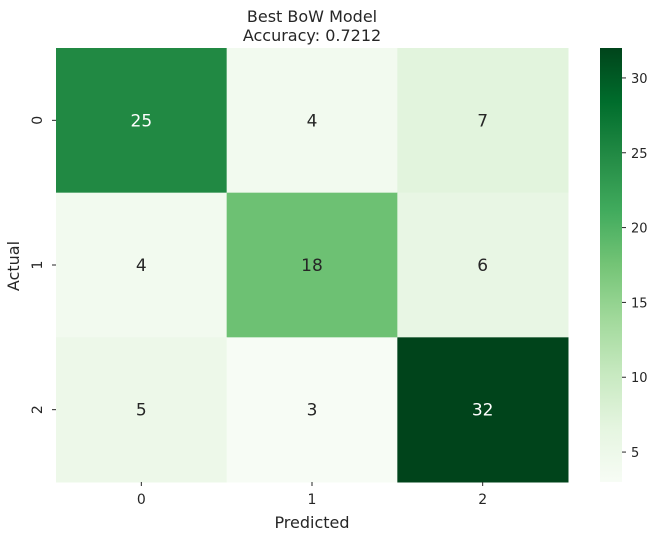 This screenshot has width=671, height=541. Describe the element at coordinates (639, 303) in the screenshot. I see `colorbar-tick-label: 15` at that location.